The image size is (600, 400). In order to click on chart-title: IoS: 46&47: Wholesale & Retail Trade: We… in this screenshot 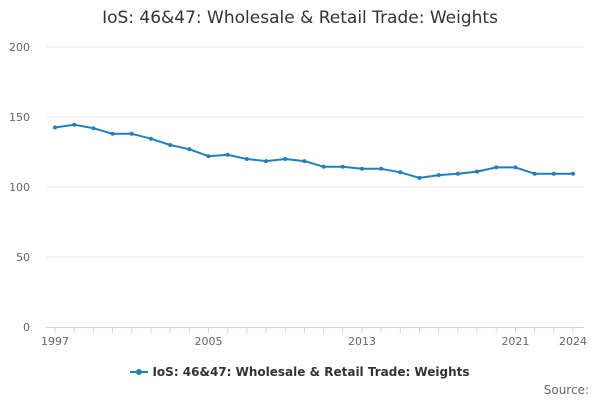, I will do `click(300, 18)`.